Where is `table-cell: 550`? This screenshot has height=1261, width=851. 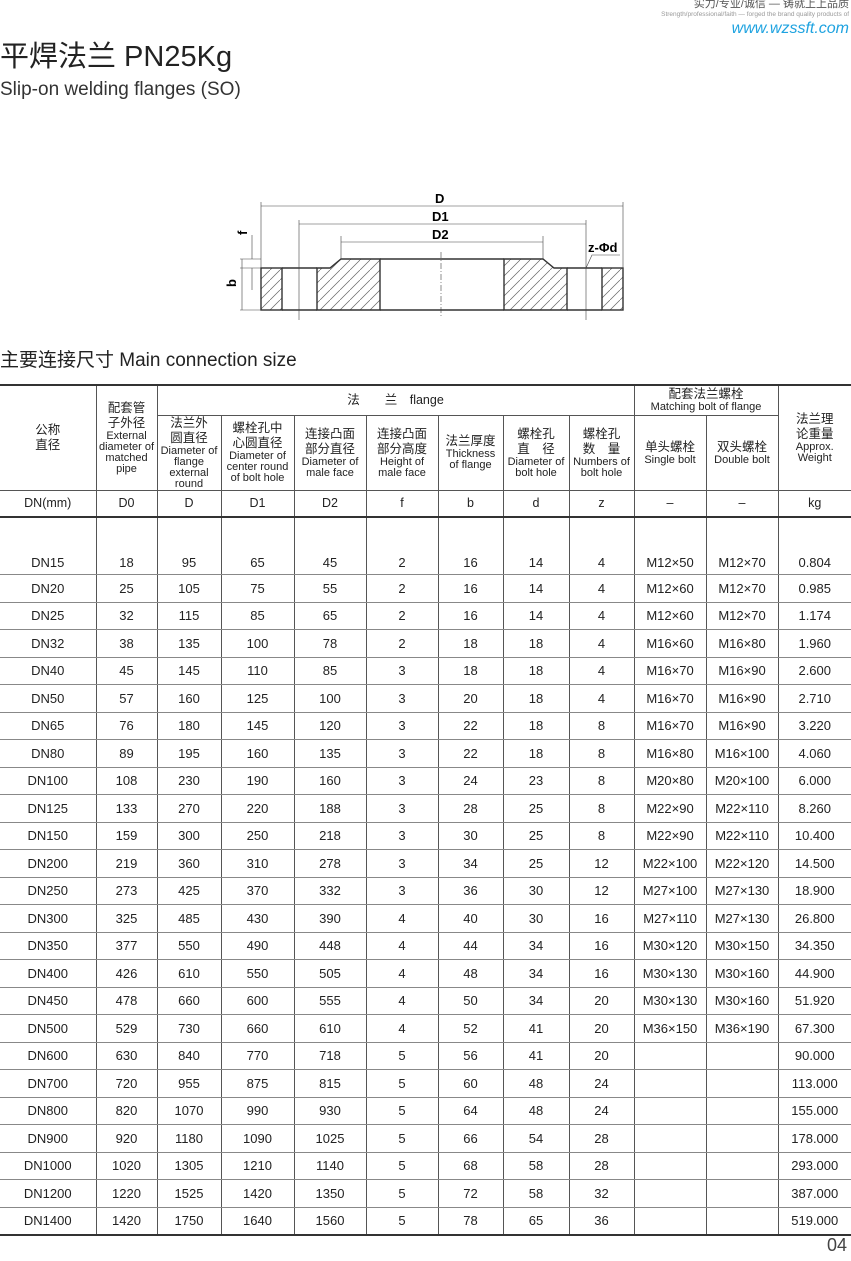 table-cell: 550 is located at coordinates (189, 946).